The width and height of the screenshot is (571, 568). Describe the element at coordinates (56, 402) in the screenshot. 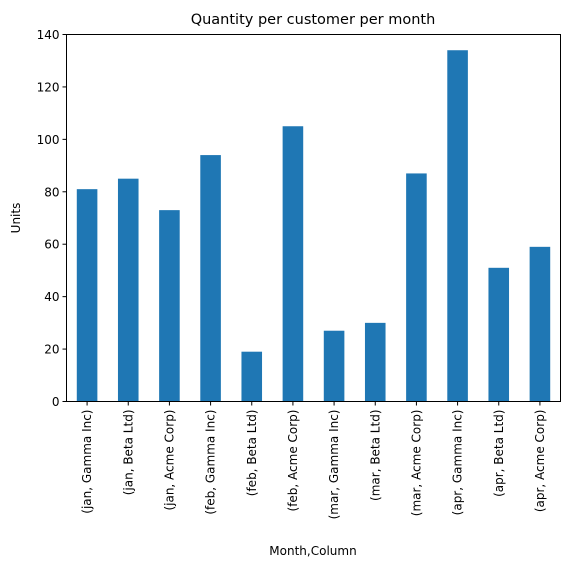

I see `y-tick-label: 0` at that location.